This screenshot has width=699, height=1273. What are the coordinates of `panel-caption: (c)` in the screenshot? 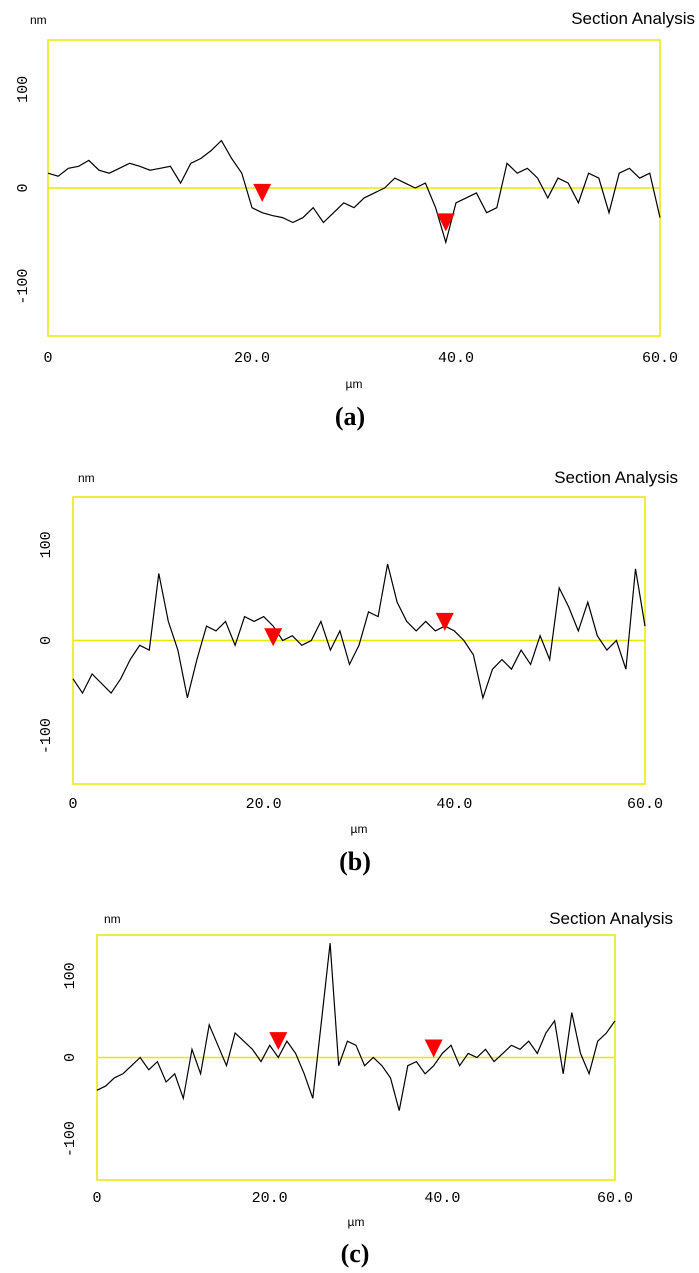 It's located at (355, 1253).